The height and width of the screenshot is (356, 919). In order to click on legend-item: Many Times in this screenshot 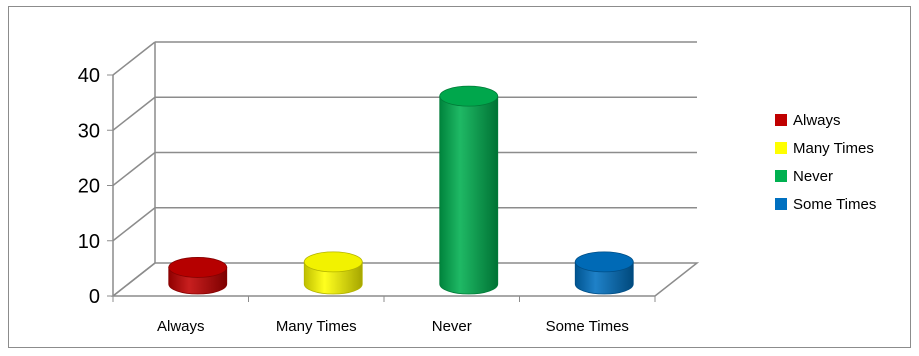, I will do `click(824, 148)`.